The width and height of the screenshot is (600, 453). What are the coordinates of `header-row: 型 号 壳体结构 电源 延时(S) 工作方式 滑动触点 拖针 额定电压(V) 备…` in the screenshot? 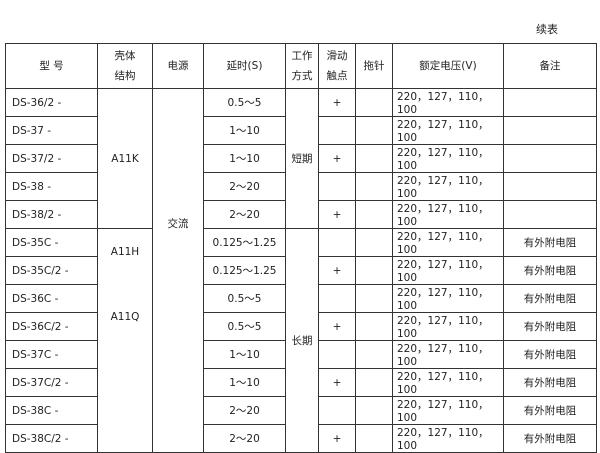 It's located at (301, 66).